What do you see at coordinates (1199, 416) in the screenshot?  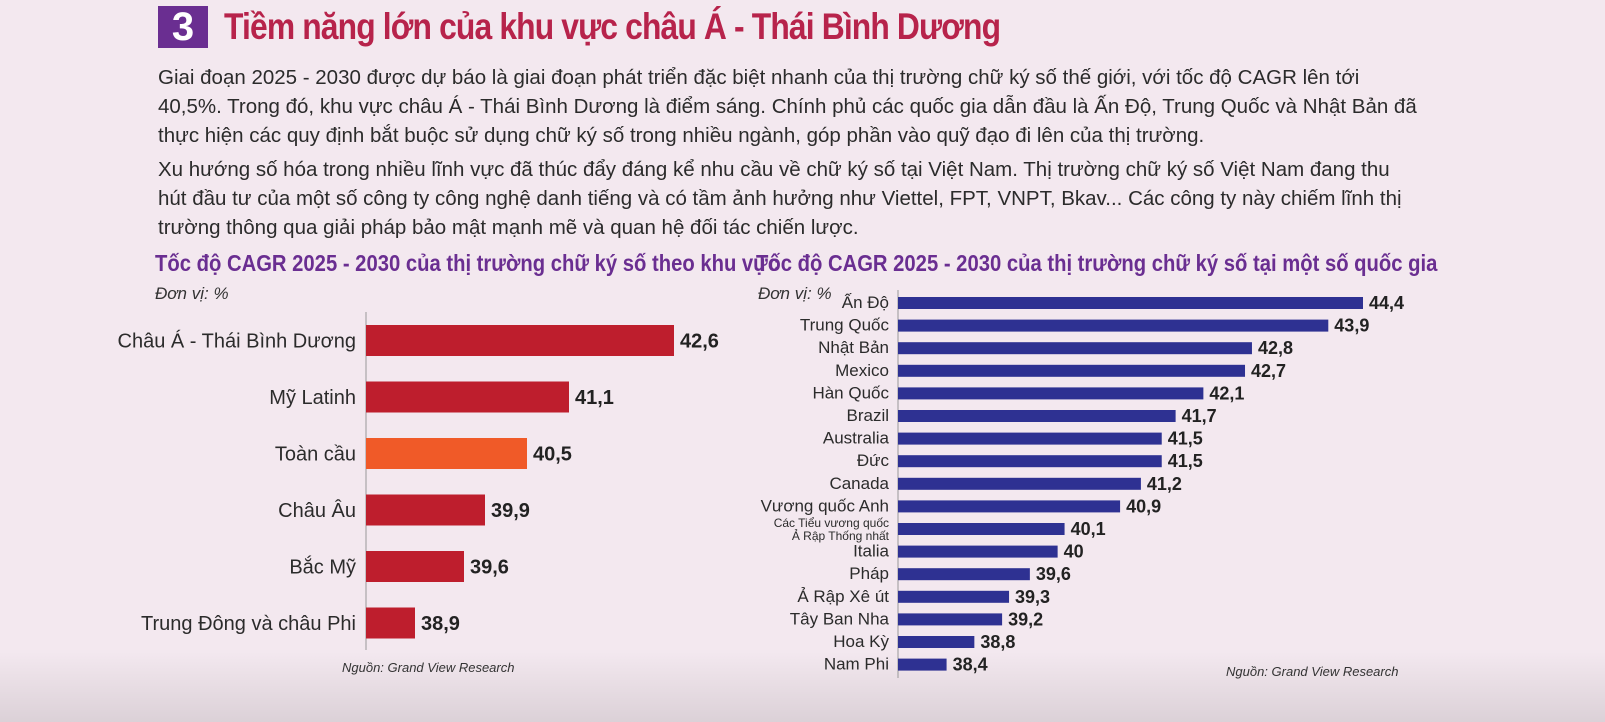 I see `country-value-label: 41,7` at bounding box center [1199, 416].